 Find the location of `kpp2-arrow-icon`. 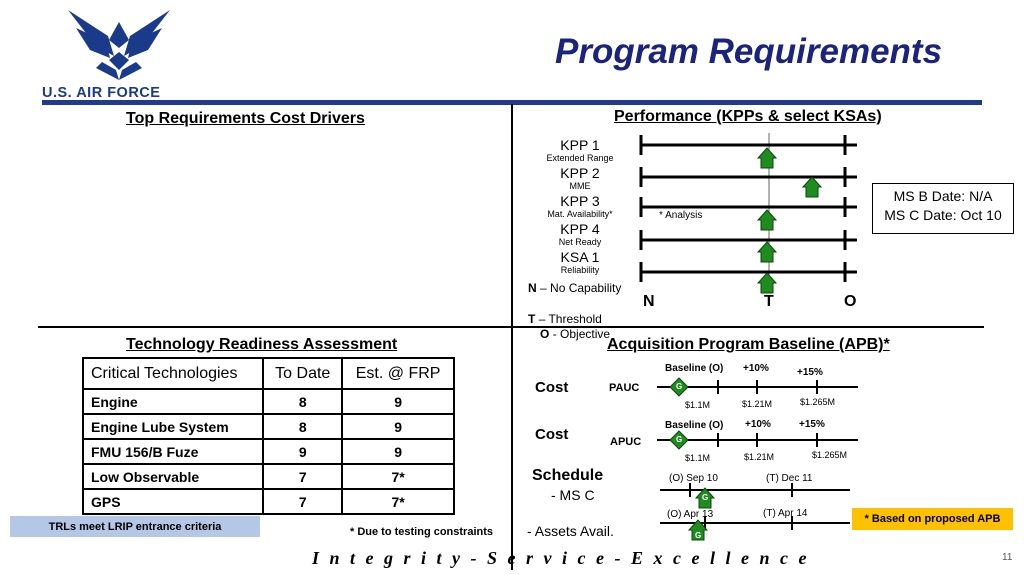

kpp2-arrow-icon is located at coordinates (812, 187).